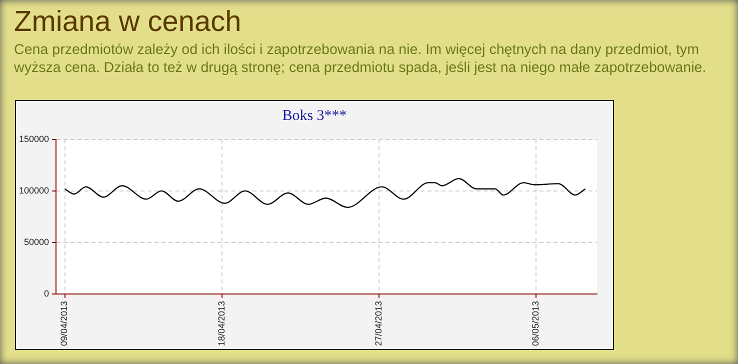 This screenshot has width=738, height=364. What do you see at coordinates (361, 59) in the screenshot?
I see `text: Cena przedmiotów zależy od ich ilości i zapotrzebowania na nie. Im więcej chętnych na dany przedmiot, tym wyższa cena. Działa to też w drugą stronę; cena przedmiotu spada, jeśli jest na niego małe zapotrzebowanie.` at bounding box center [361, 59].